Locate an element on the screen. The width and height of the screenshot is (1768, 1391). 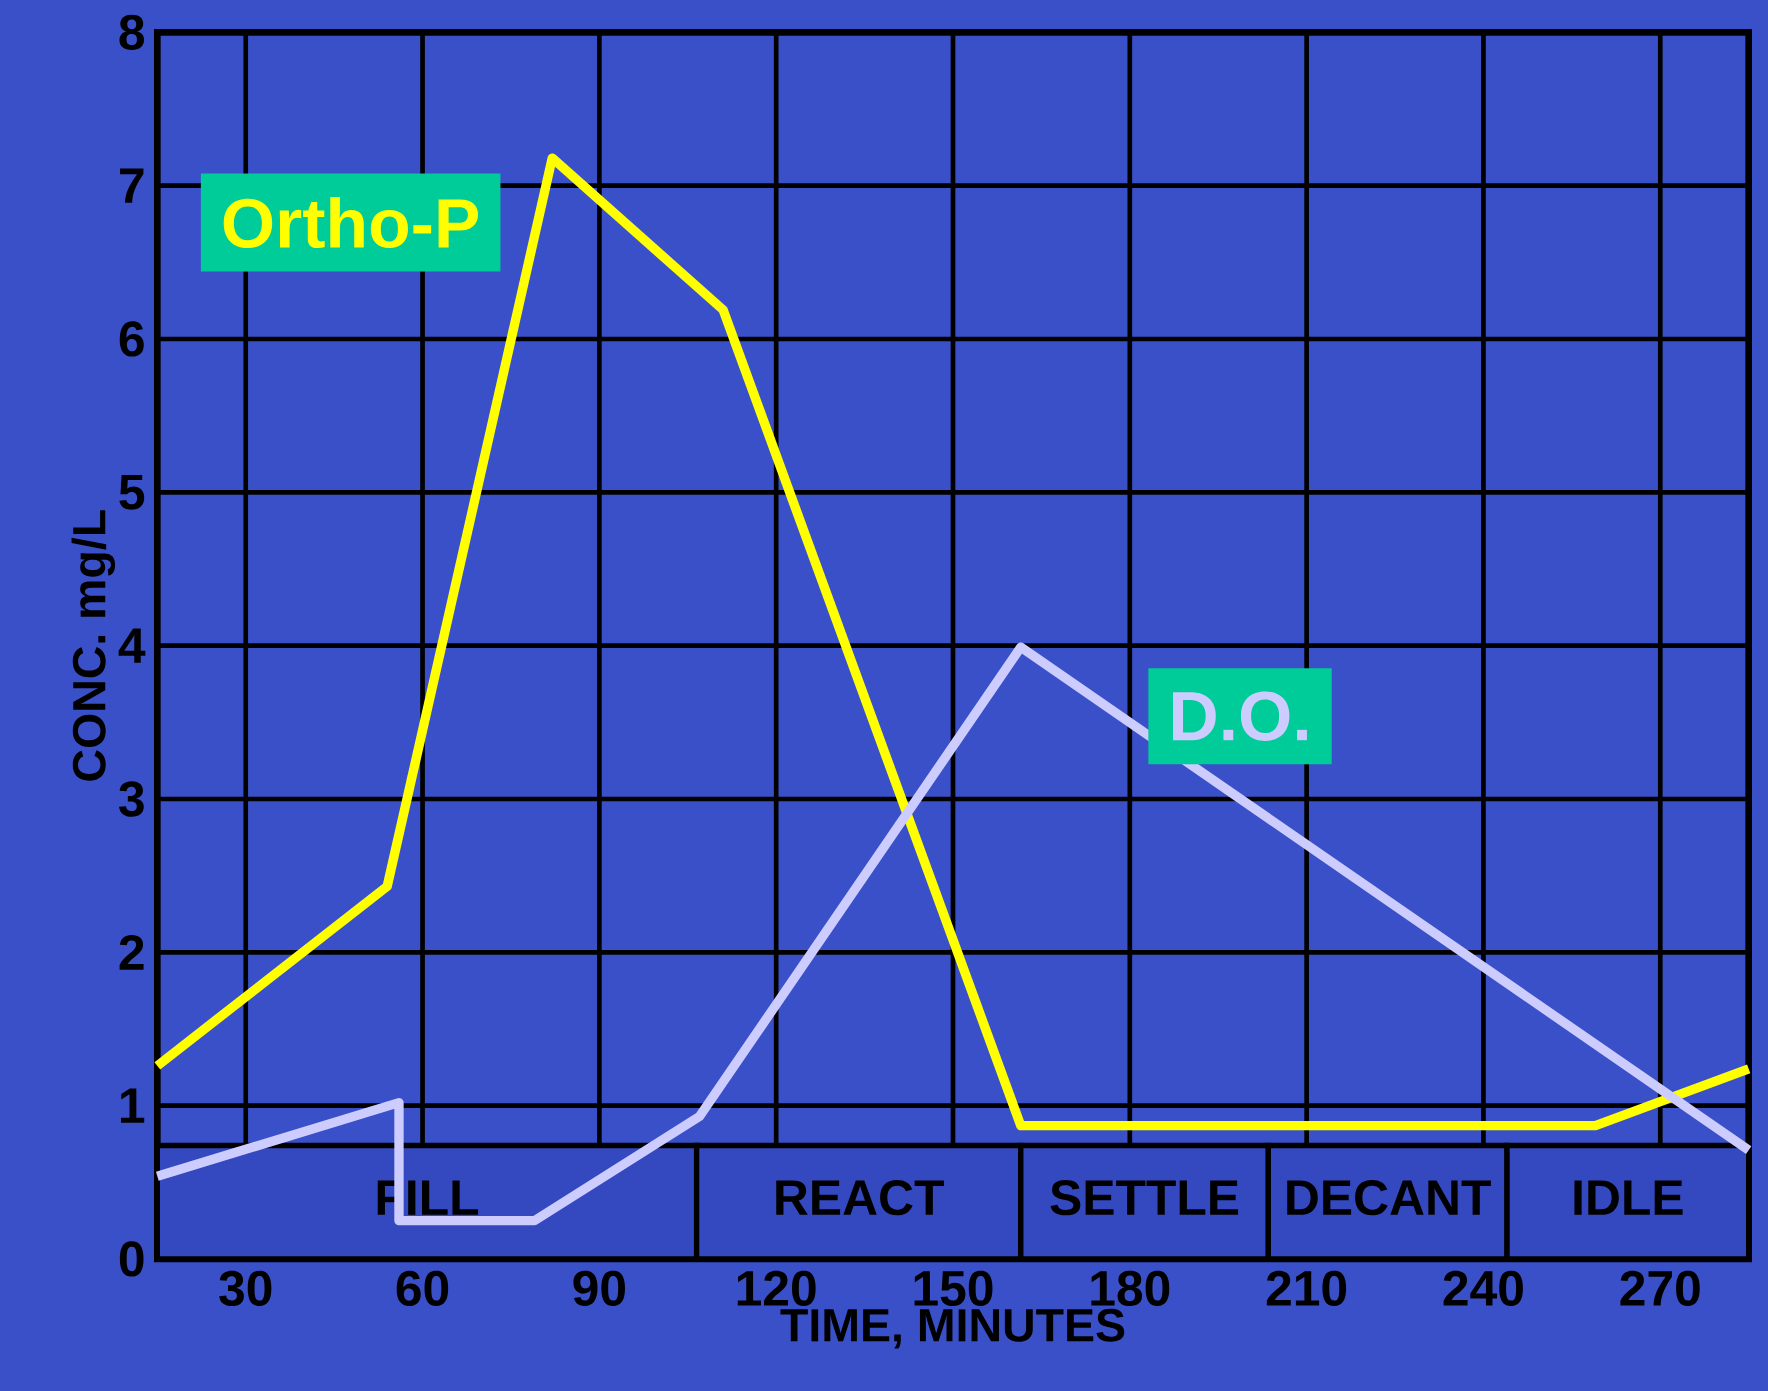
band-label: SETTLE is located at coordinates (1144, 1198).